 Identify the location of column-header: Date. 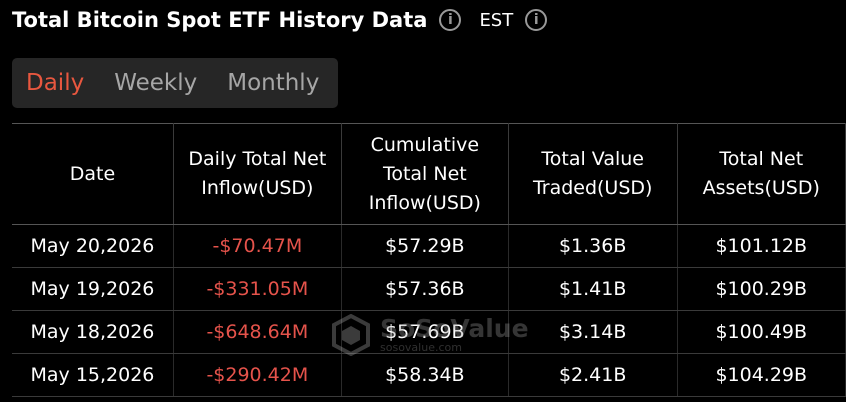
(93, 174).